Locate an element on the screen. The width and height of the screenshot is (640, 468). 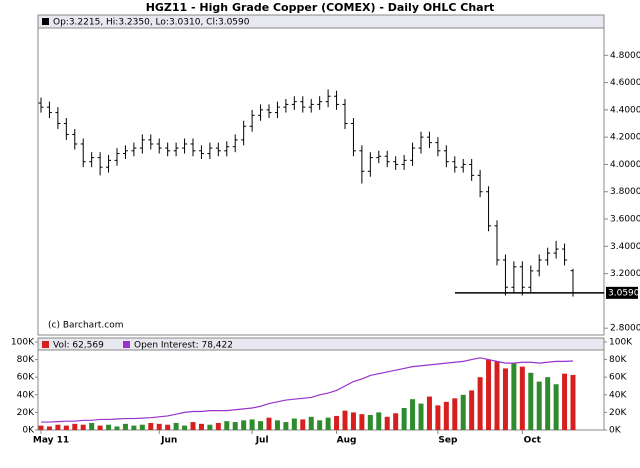
price-legend-band is located at coordinates (321, 21).